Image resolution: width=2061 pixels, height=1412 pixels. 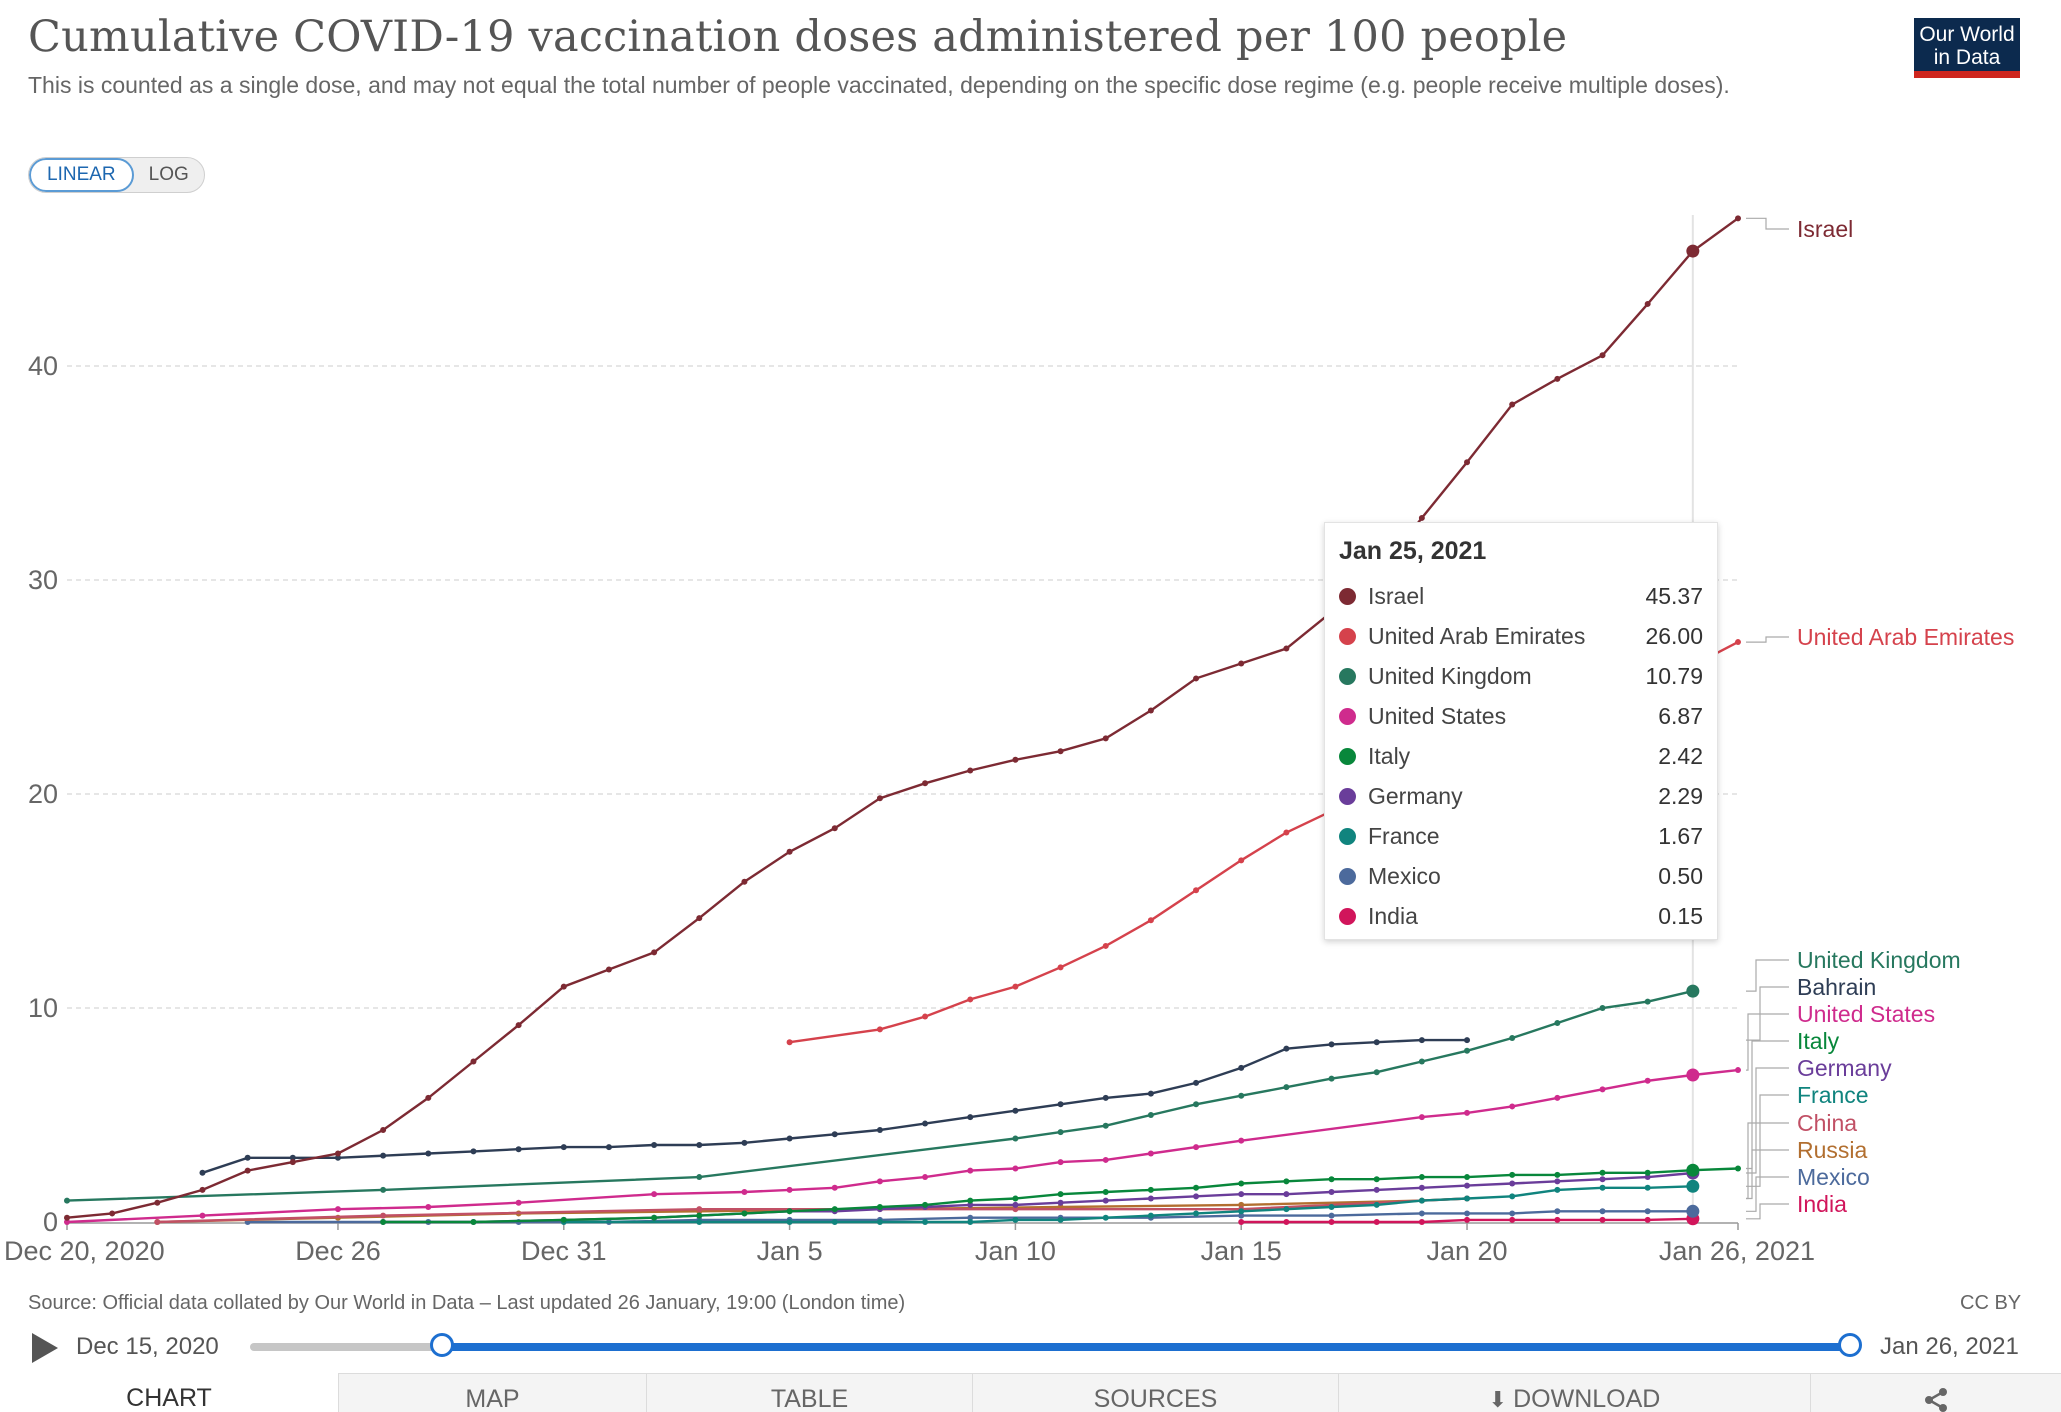 I want to click on series-line-united-states, so click(x=902, y=1146).